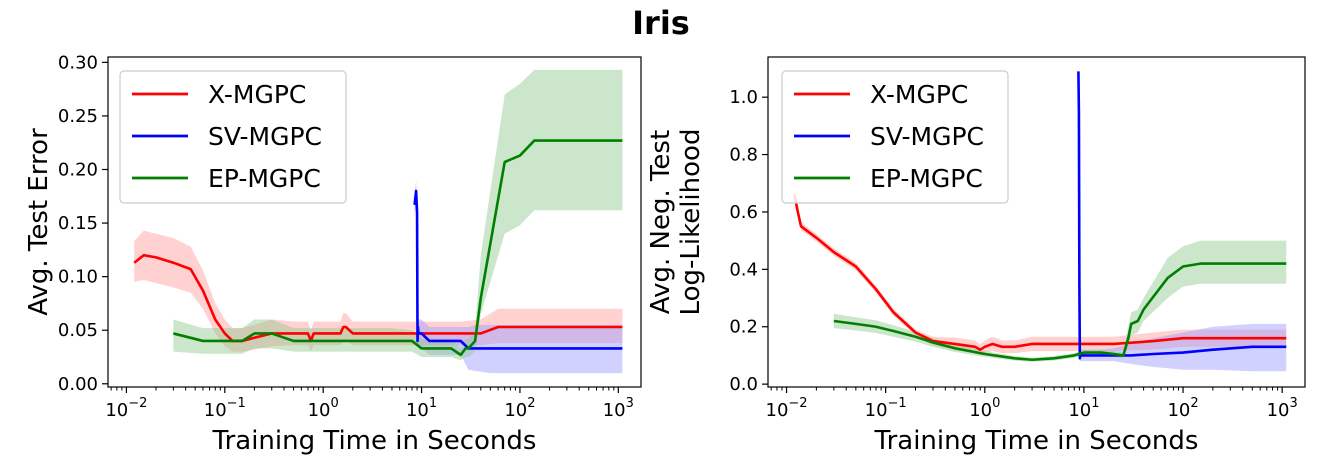 The height and width of the screenshot is (470, 1323). What do you see at coordinates (743, 97) in the screenshot?
I see `y-tick-label: 1.0` at bounding box center [743, 97].